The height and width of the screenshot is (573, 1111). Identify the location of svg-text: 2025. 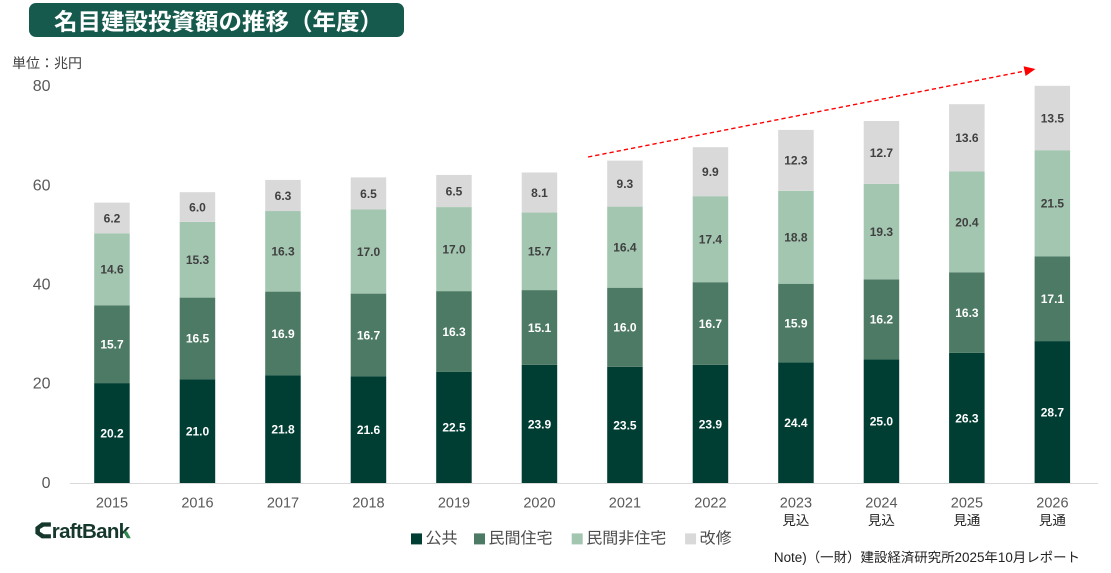
(967, 504).